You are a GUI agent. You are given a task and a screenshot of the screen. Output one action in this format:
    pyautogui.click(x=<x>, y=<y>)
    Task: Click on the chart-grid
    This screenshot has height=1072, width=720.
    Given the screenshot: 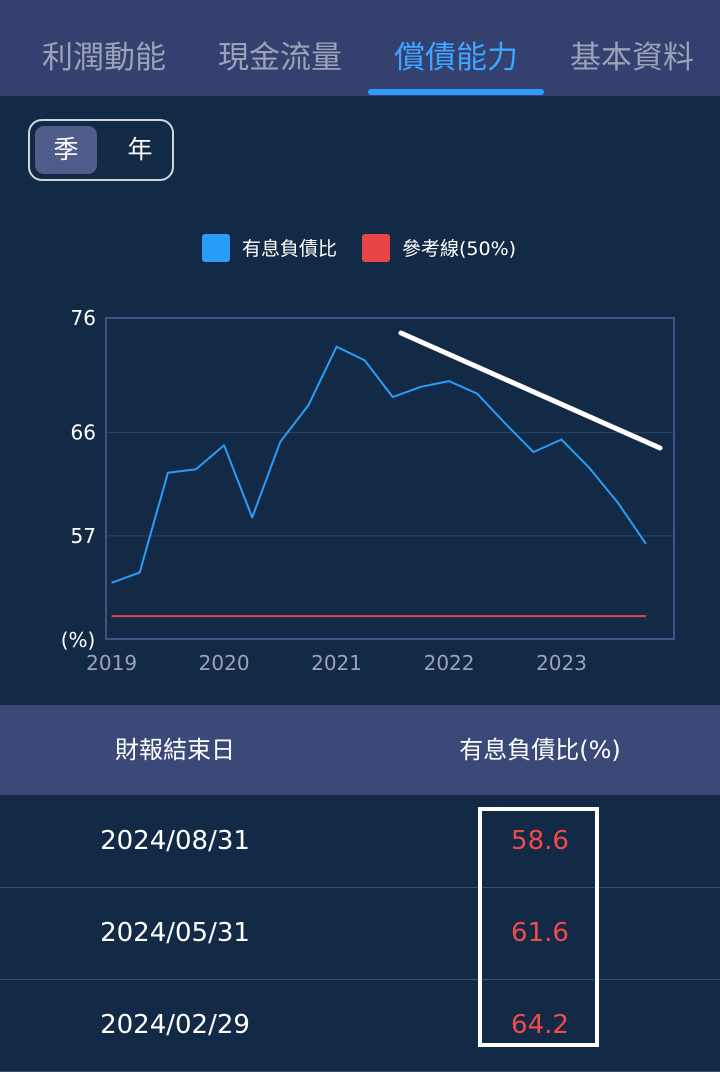 What is the action you would take?
    pyautogui.click(x=390, y=484)
    